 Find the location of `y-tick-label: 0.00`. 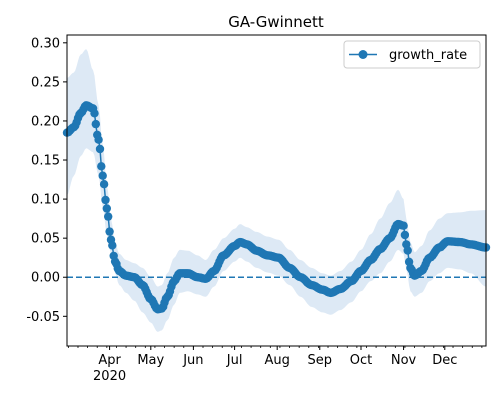

y-tick-label: 0.00 is located at coordinates (45, 278).